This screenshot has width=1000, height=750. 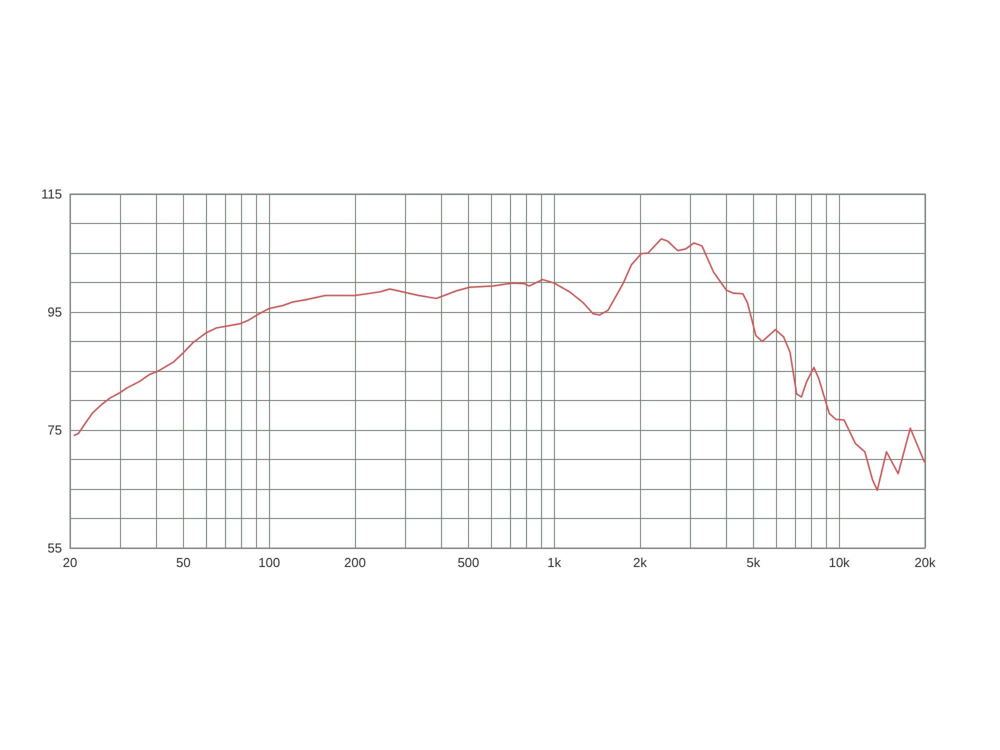 What do you see at coordinates (183, 562) in the screenshot?
I see `x-tick-label: 50` at bounding box center [183, 562].